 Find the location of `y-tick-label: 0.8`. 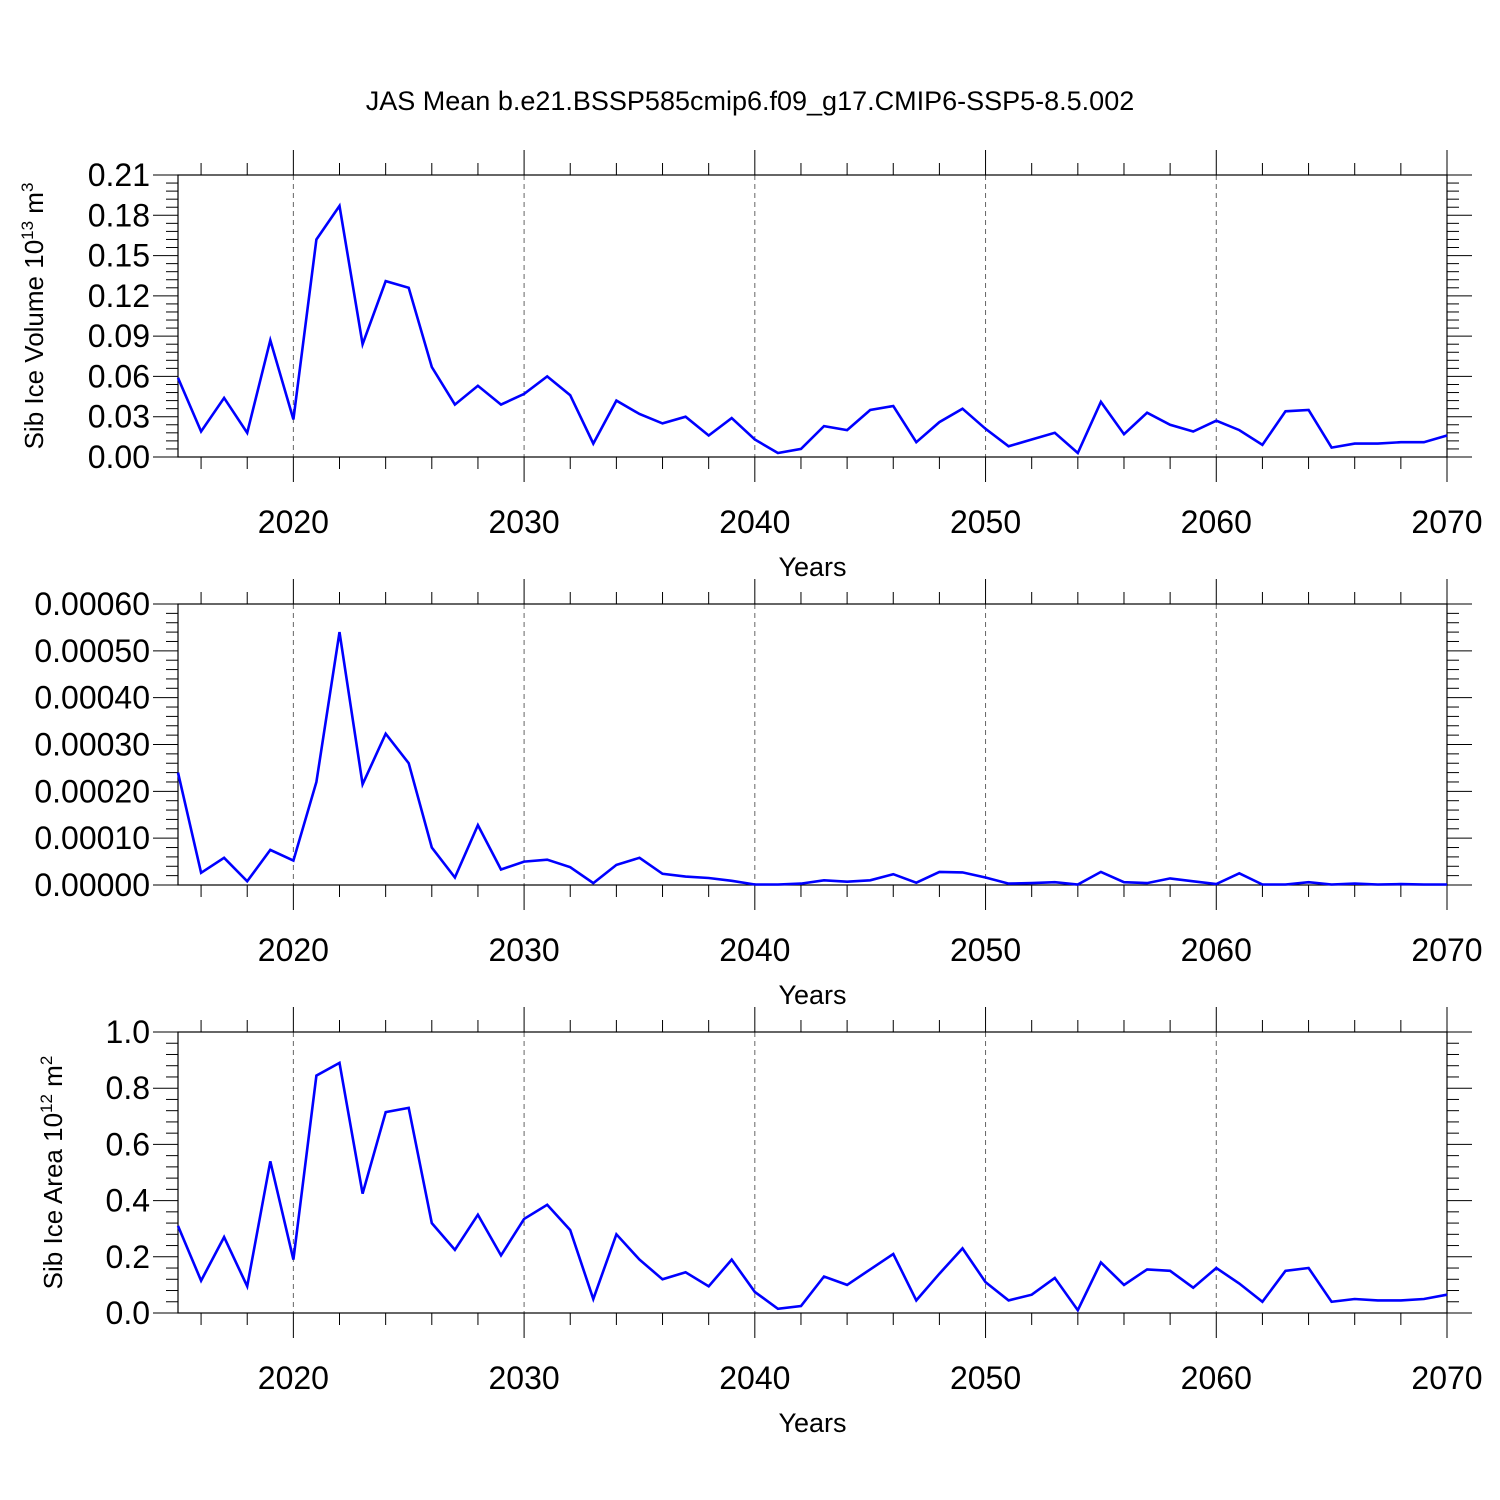

y-tick-label: 0.8 is located at coordinates (128, 1088).